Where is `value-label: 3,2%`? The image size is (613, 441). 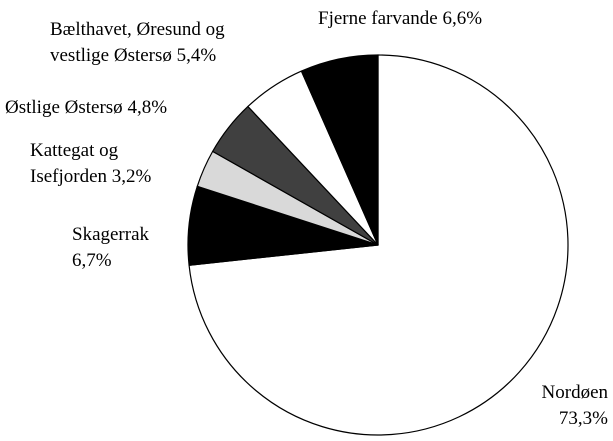
value-label: 3,2% is located at coordinates (131, 176).